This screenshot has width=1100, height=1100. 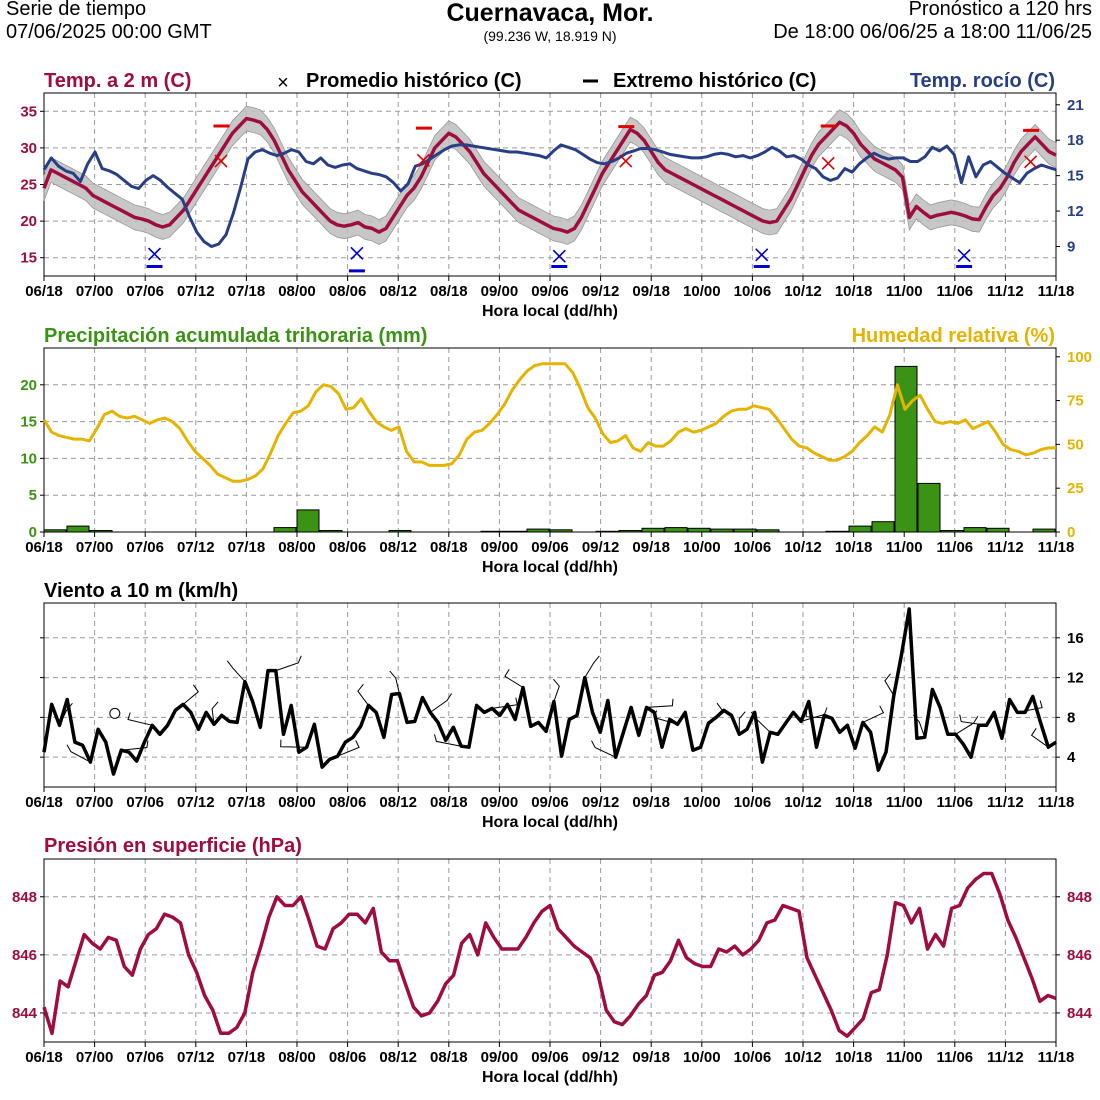 I want to click on y-tick-label-right: 846, so click(x=1079, y=955).